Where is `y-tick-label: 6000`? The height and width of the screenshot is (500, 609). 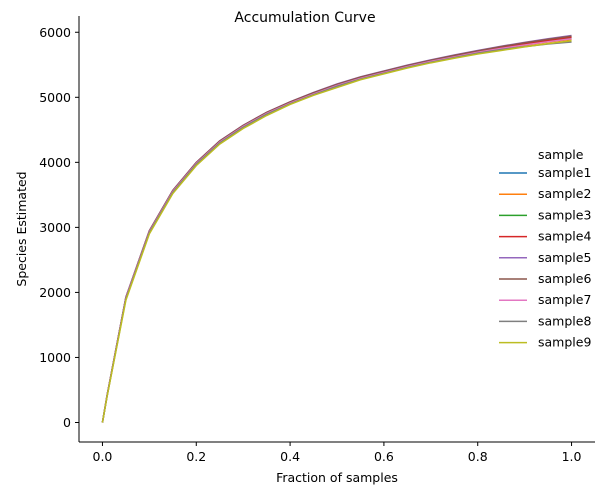
y-tick-label: 6000 is located at coordinates (55, 32).